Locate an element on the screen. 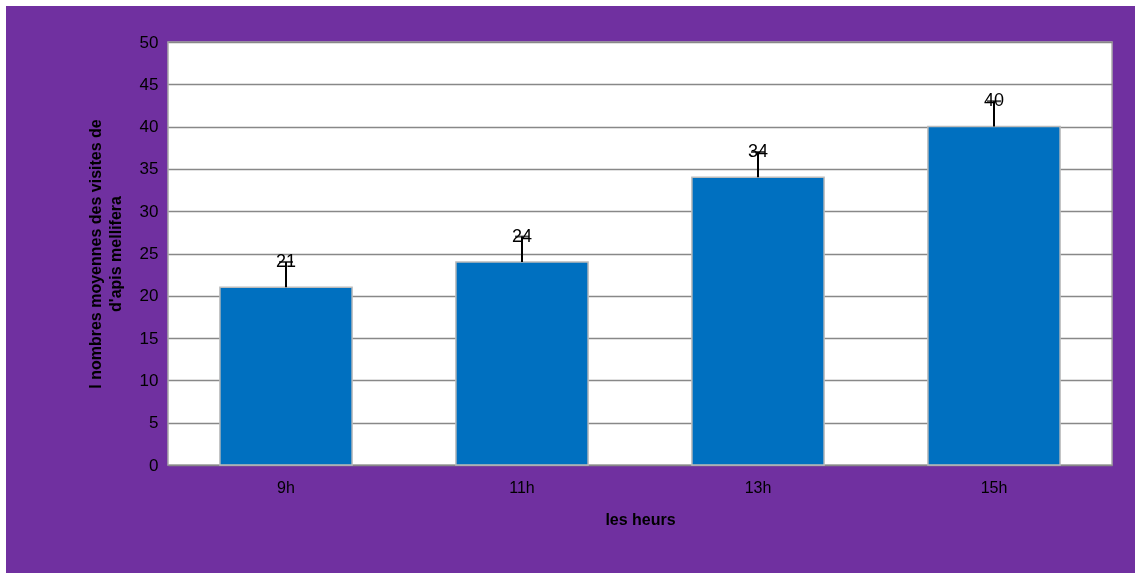  x-tick-label: 13h is located at coordinates (758, 487).